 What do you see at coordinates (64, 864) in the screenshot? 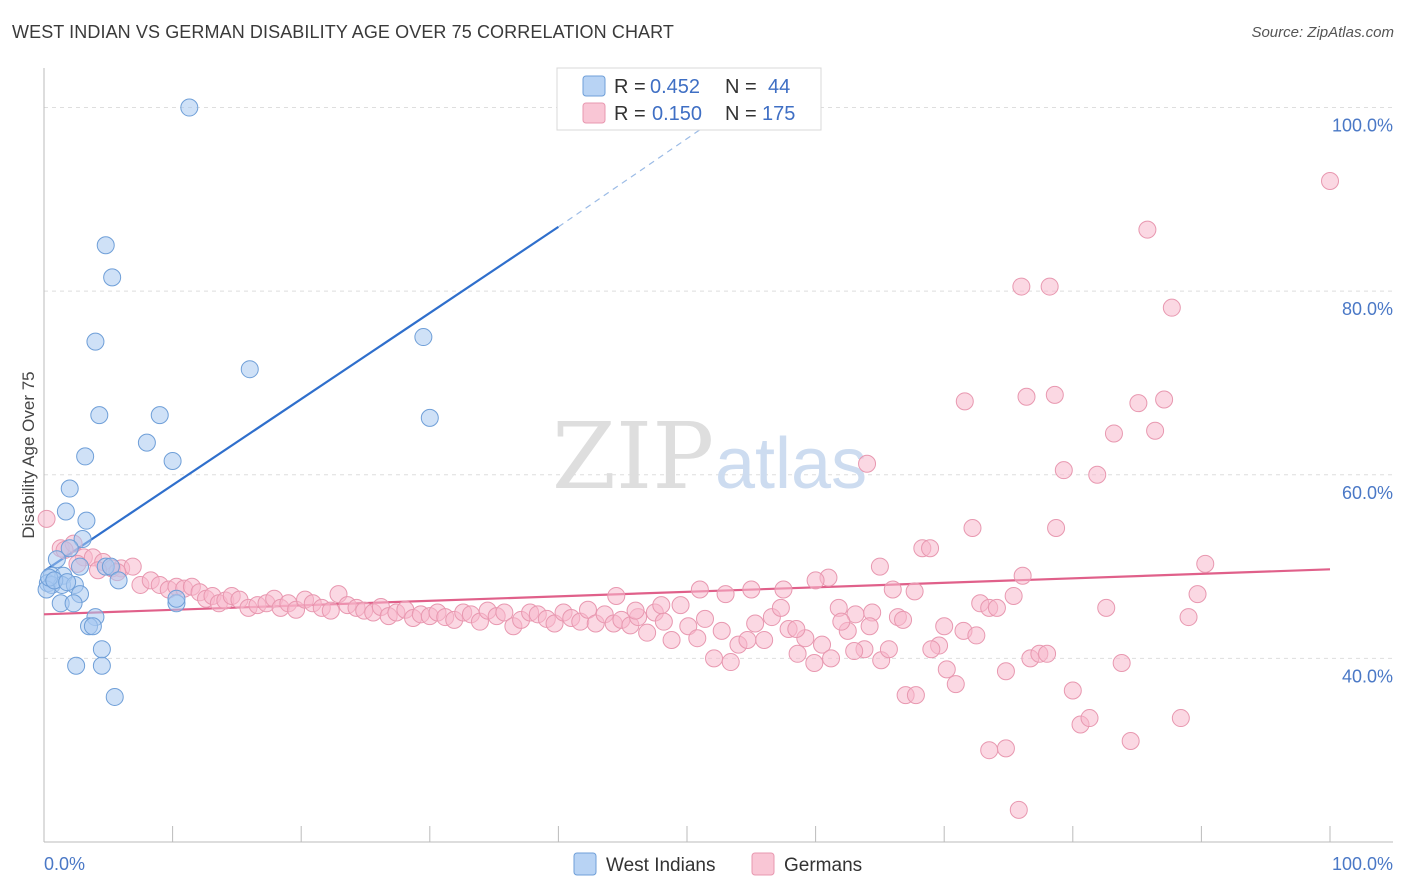
I see `x-tick-label-min: 0.0%` at bounding box center [64, 864].